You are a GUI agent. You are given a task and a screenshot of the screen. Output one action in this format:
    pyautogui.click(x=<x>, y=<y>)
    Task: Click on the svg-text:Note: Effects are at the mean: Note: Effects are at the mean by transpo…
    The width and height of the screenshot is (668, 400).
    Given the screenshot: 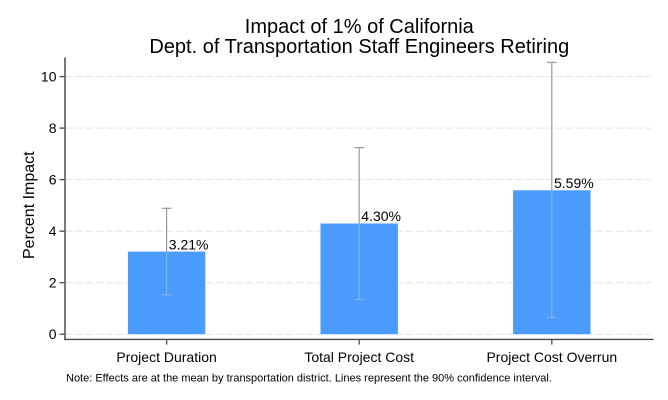 What is the action you would take?
    pyautogui.click(x=309, y=379)
    